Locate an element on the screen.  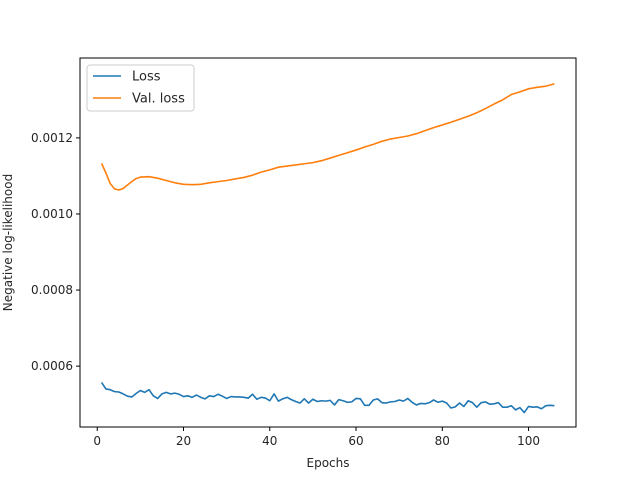
x-tick-label: 20 is located at coordinates (183, 441).